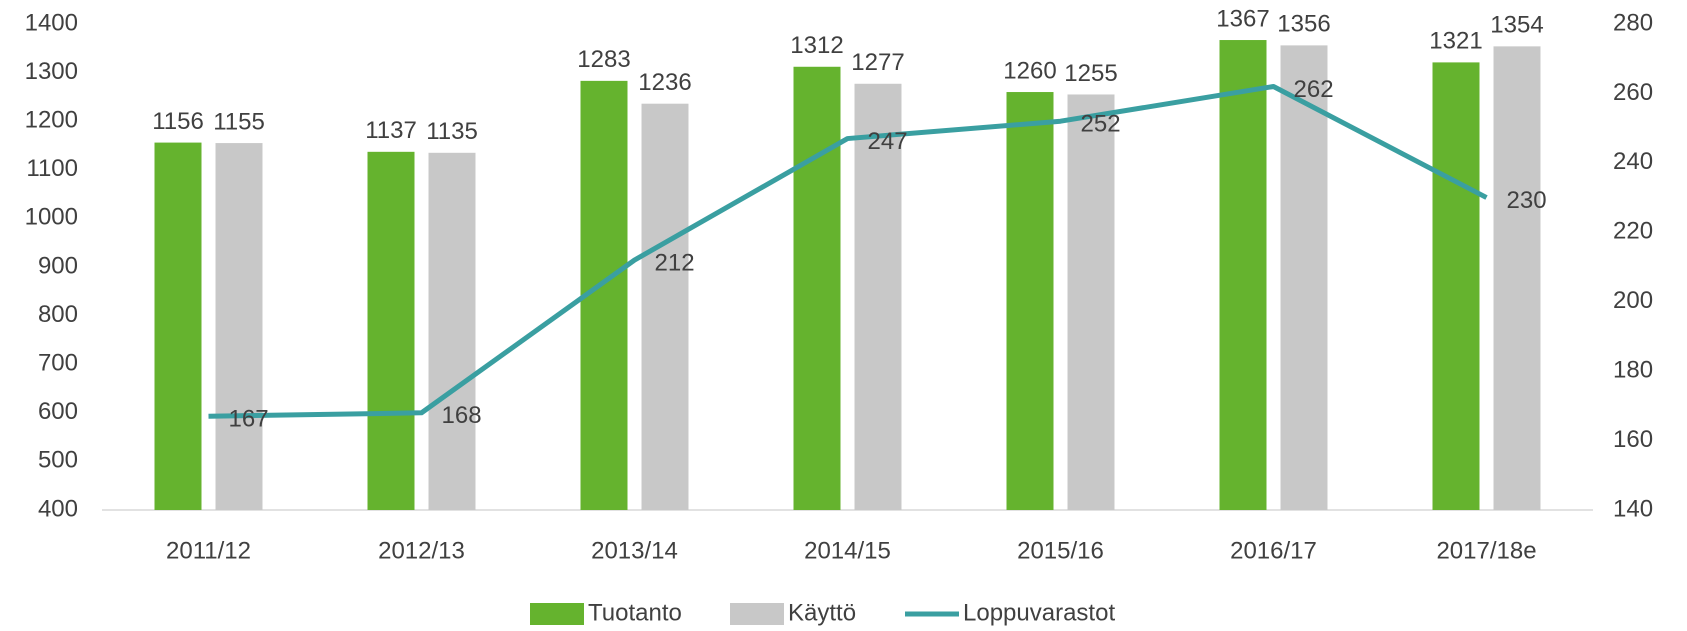 This screenshot has height=631, width=1687. Describe the element at coordinates (1242, 18) in the screenshot. I see `data-label: 1367` at that location.